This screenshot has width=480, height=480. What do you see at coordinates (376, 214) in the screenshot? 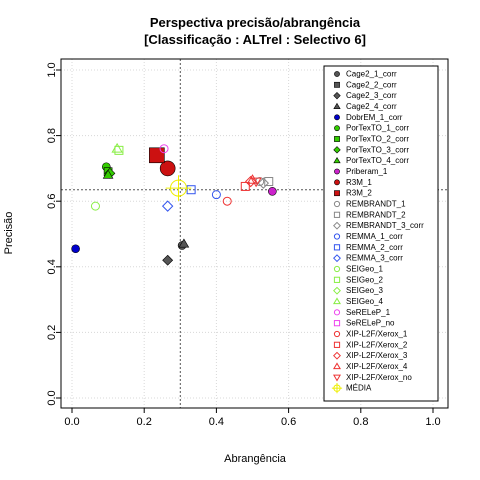
I see `legend-label: REMBRANDT_2` at bounding box center [376, 214].